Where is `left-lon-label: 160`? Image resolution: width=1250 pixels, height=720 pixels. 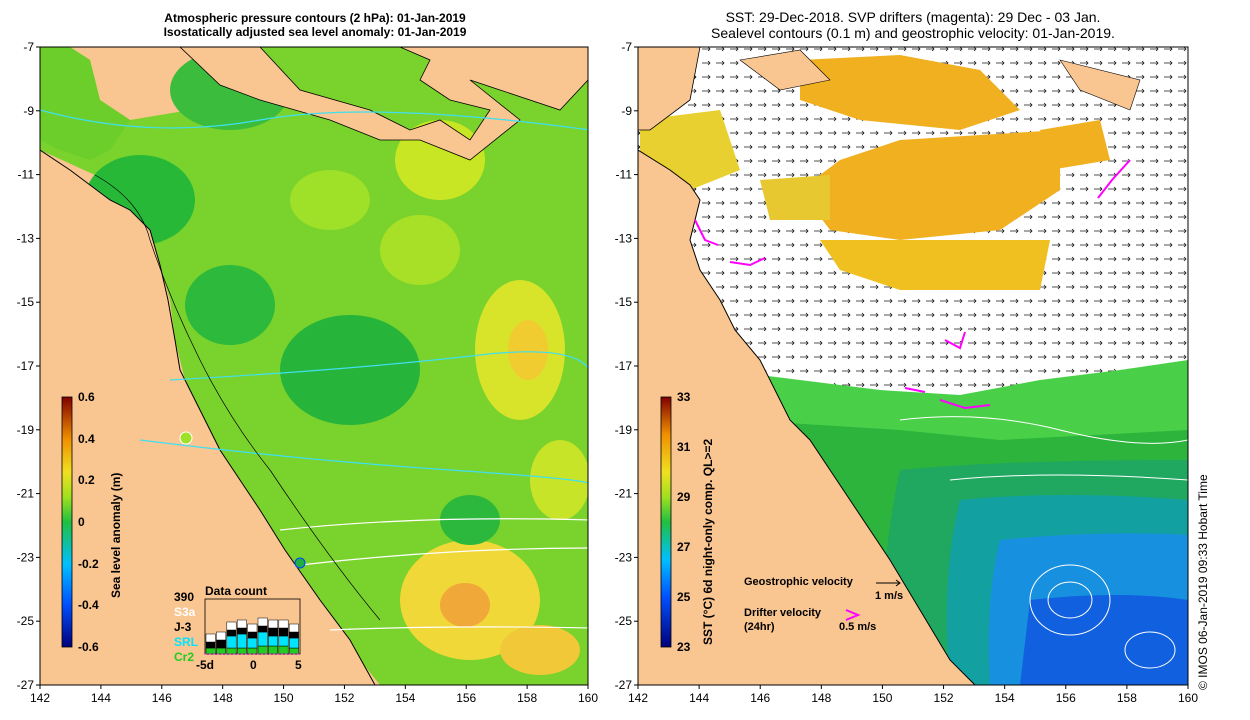
left-lon-label: 160 is located at coordinates (588, 698).